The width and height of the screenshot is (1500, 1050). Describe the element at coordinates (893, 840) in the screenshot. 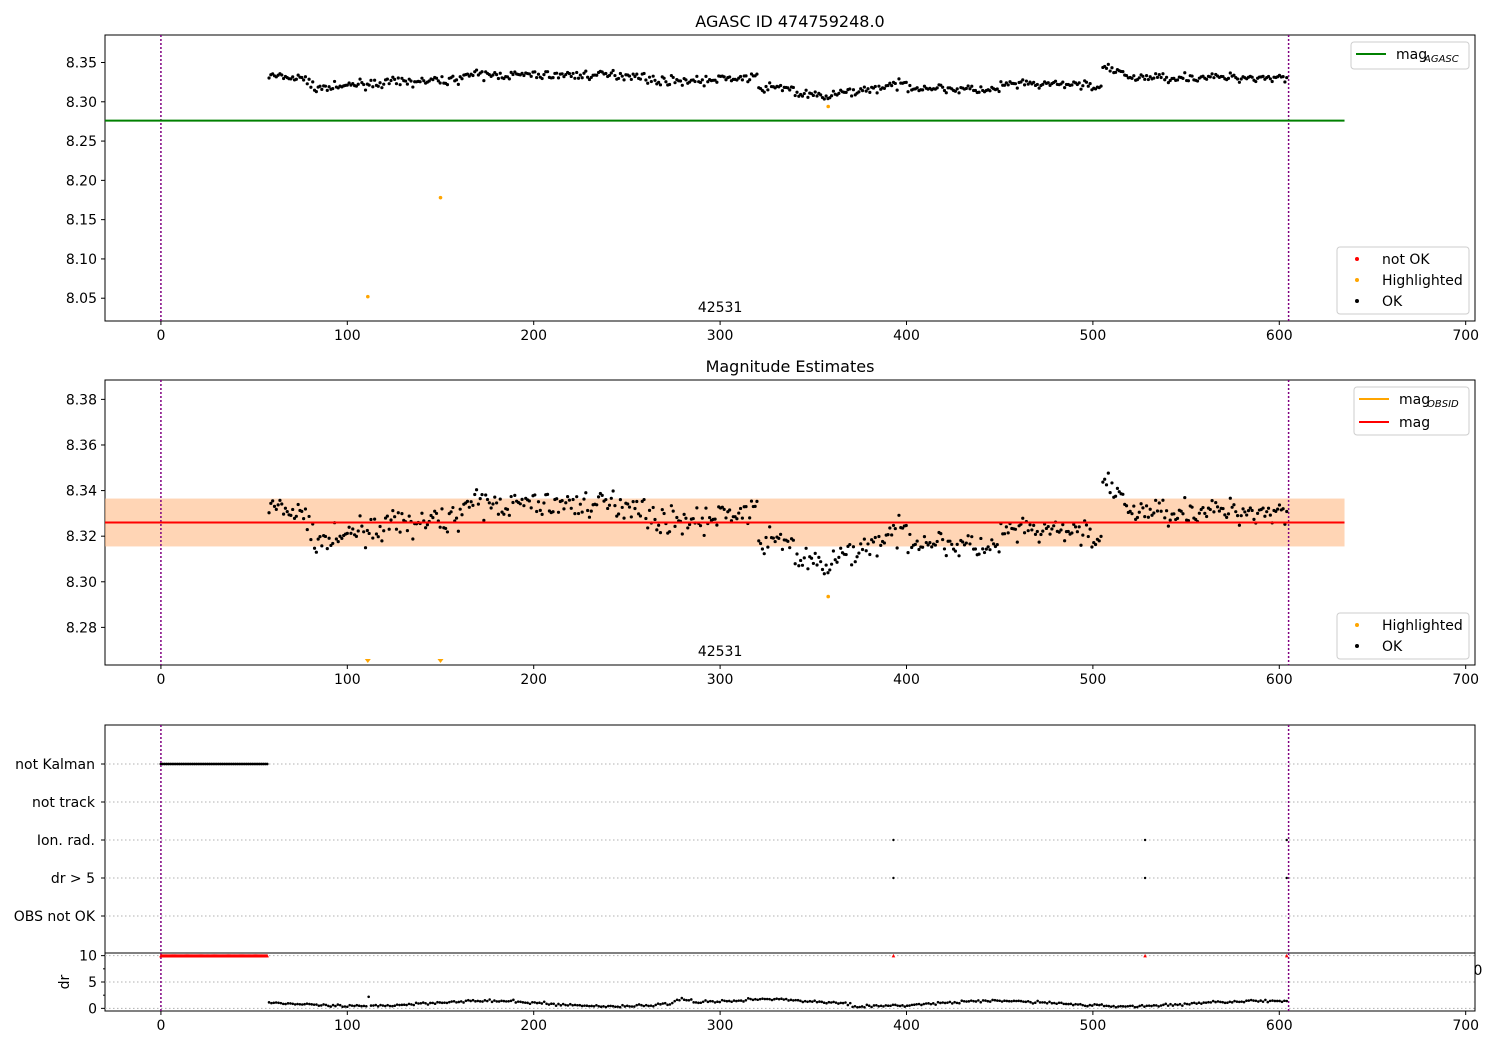

I see `flag-point` at that location.